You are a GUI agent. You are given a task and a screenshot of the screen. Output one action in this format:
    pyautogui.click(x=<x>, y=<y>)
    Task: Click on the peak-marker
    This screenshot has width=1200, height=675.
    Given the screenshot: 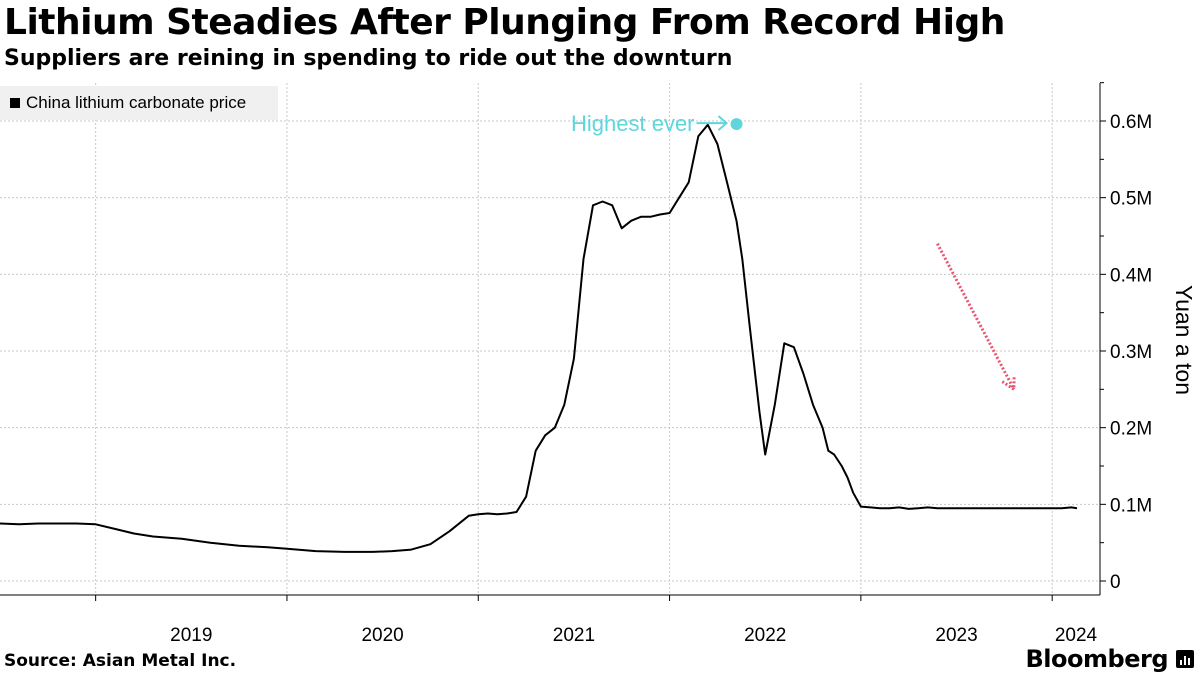 What is the action you would take?
    pyautogui.click(x=736, y=124)
    